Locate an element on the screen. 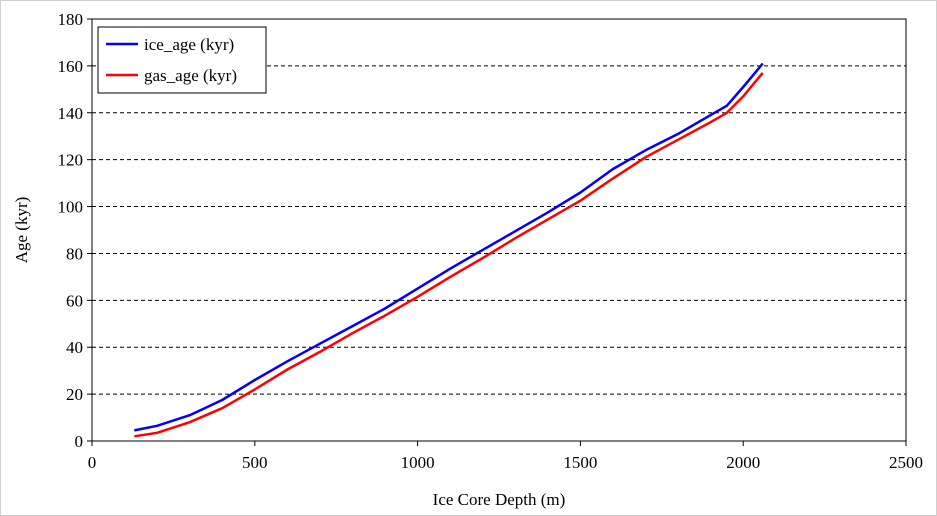  y-tick-label: 80 is located at coordinates (74, 253).